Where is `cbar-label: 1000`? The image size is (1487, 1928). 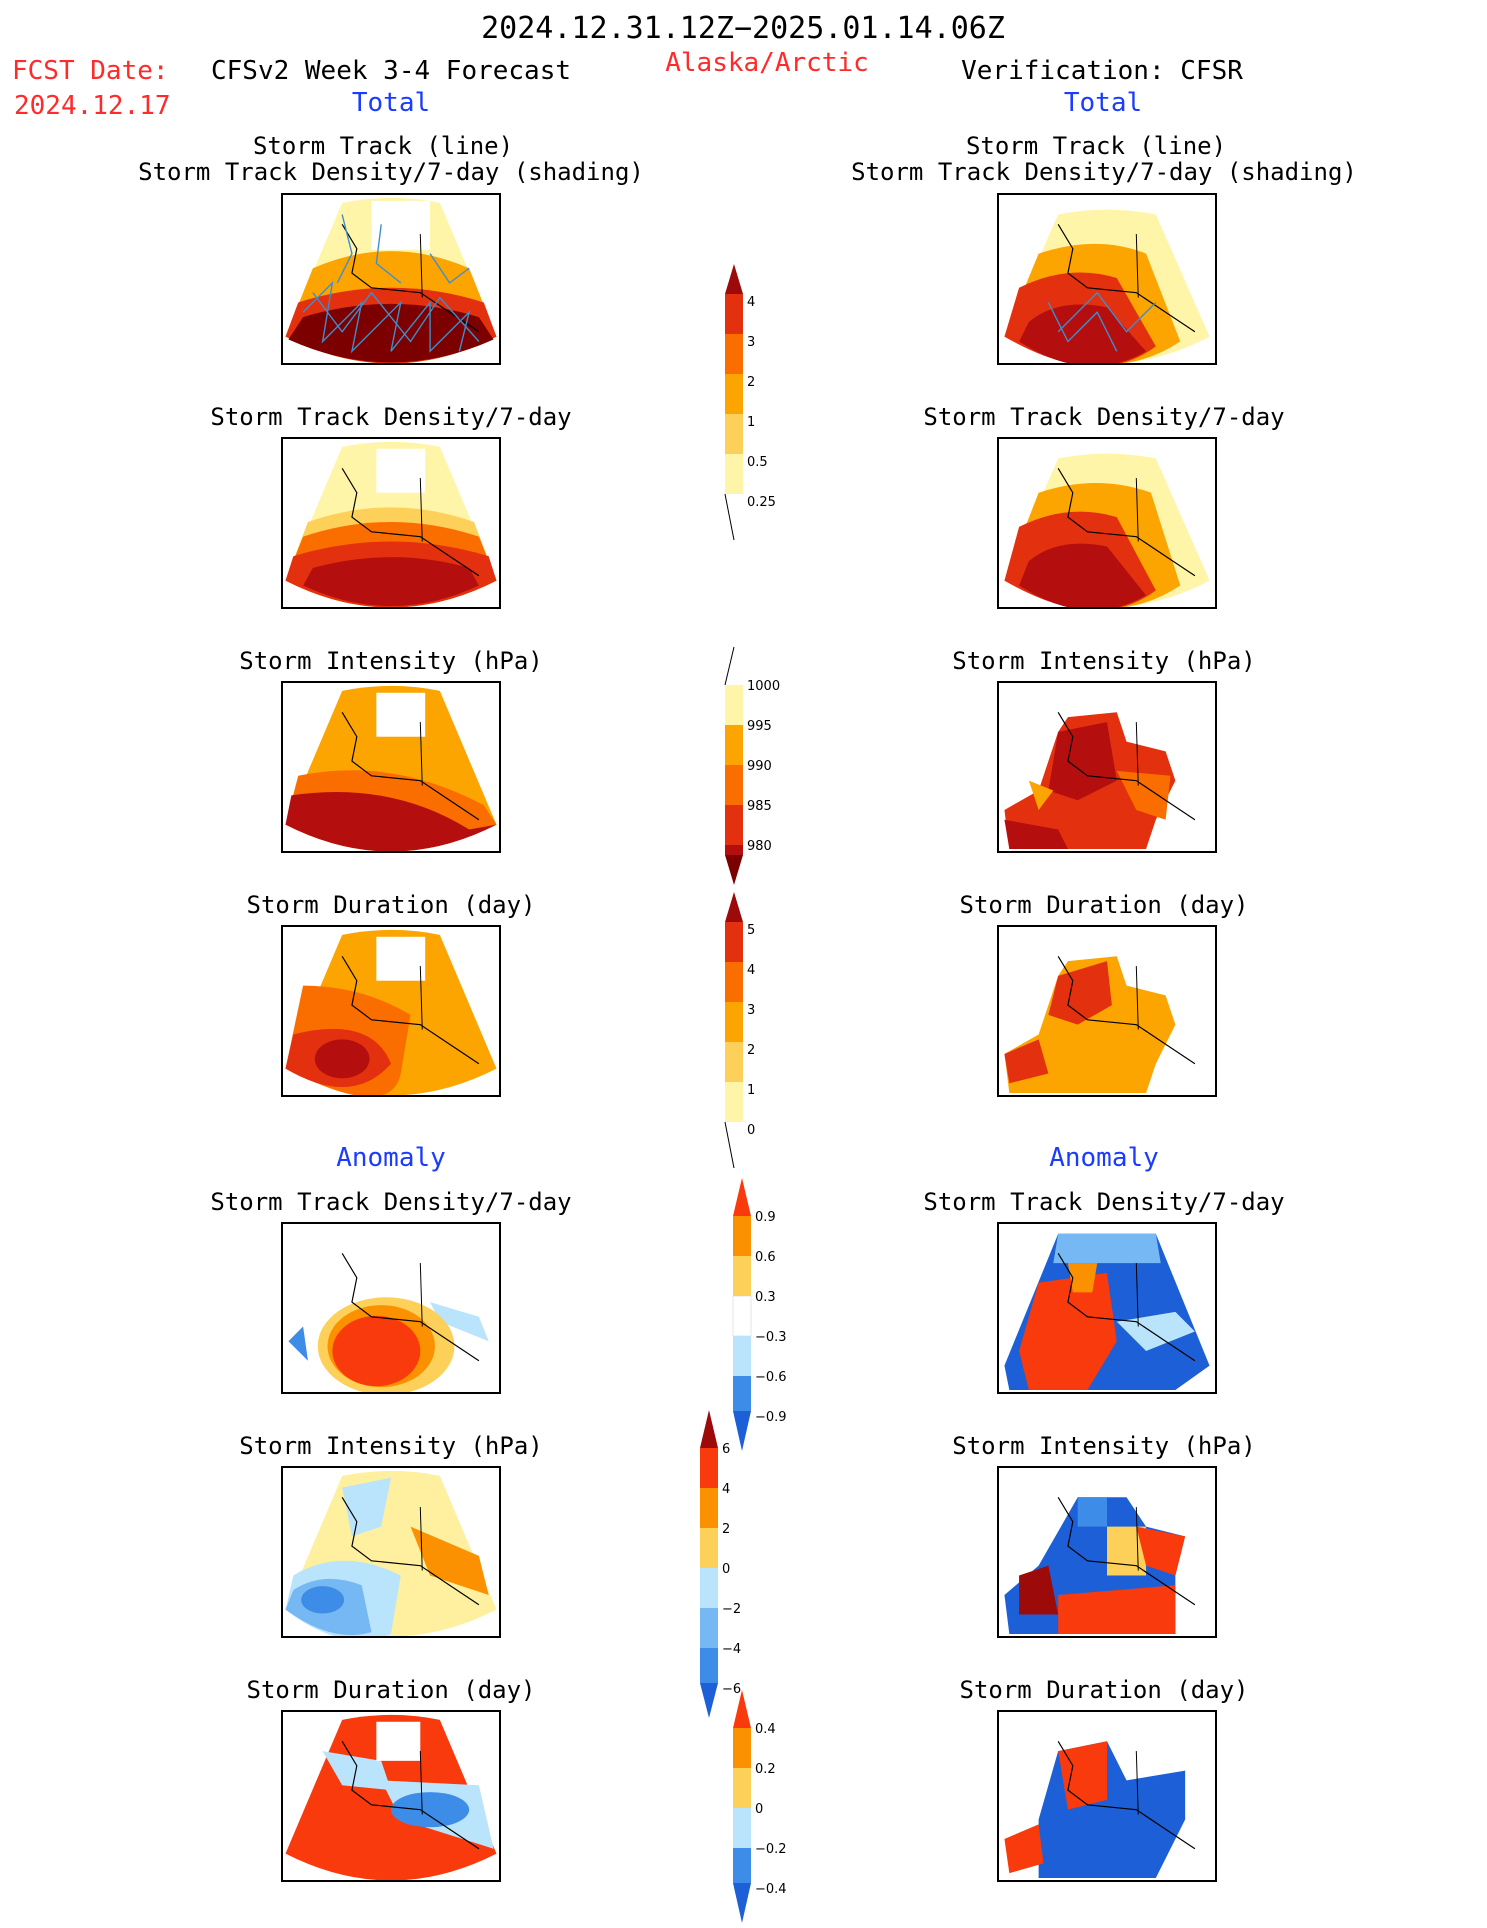 cbar-label: 1000 is located at coordinates (763, 686).